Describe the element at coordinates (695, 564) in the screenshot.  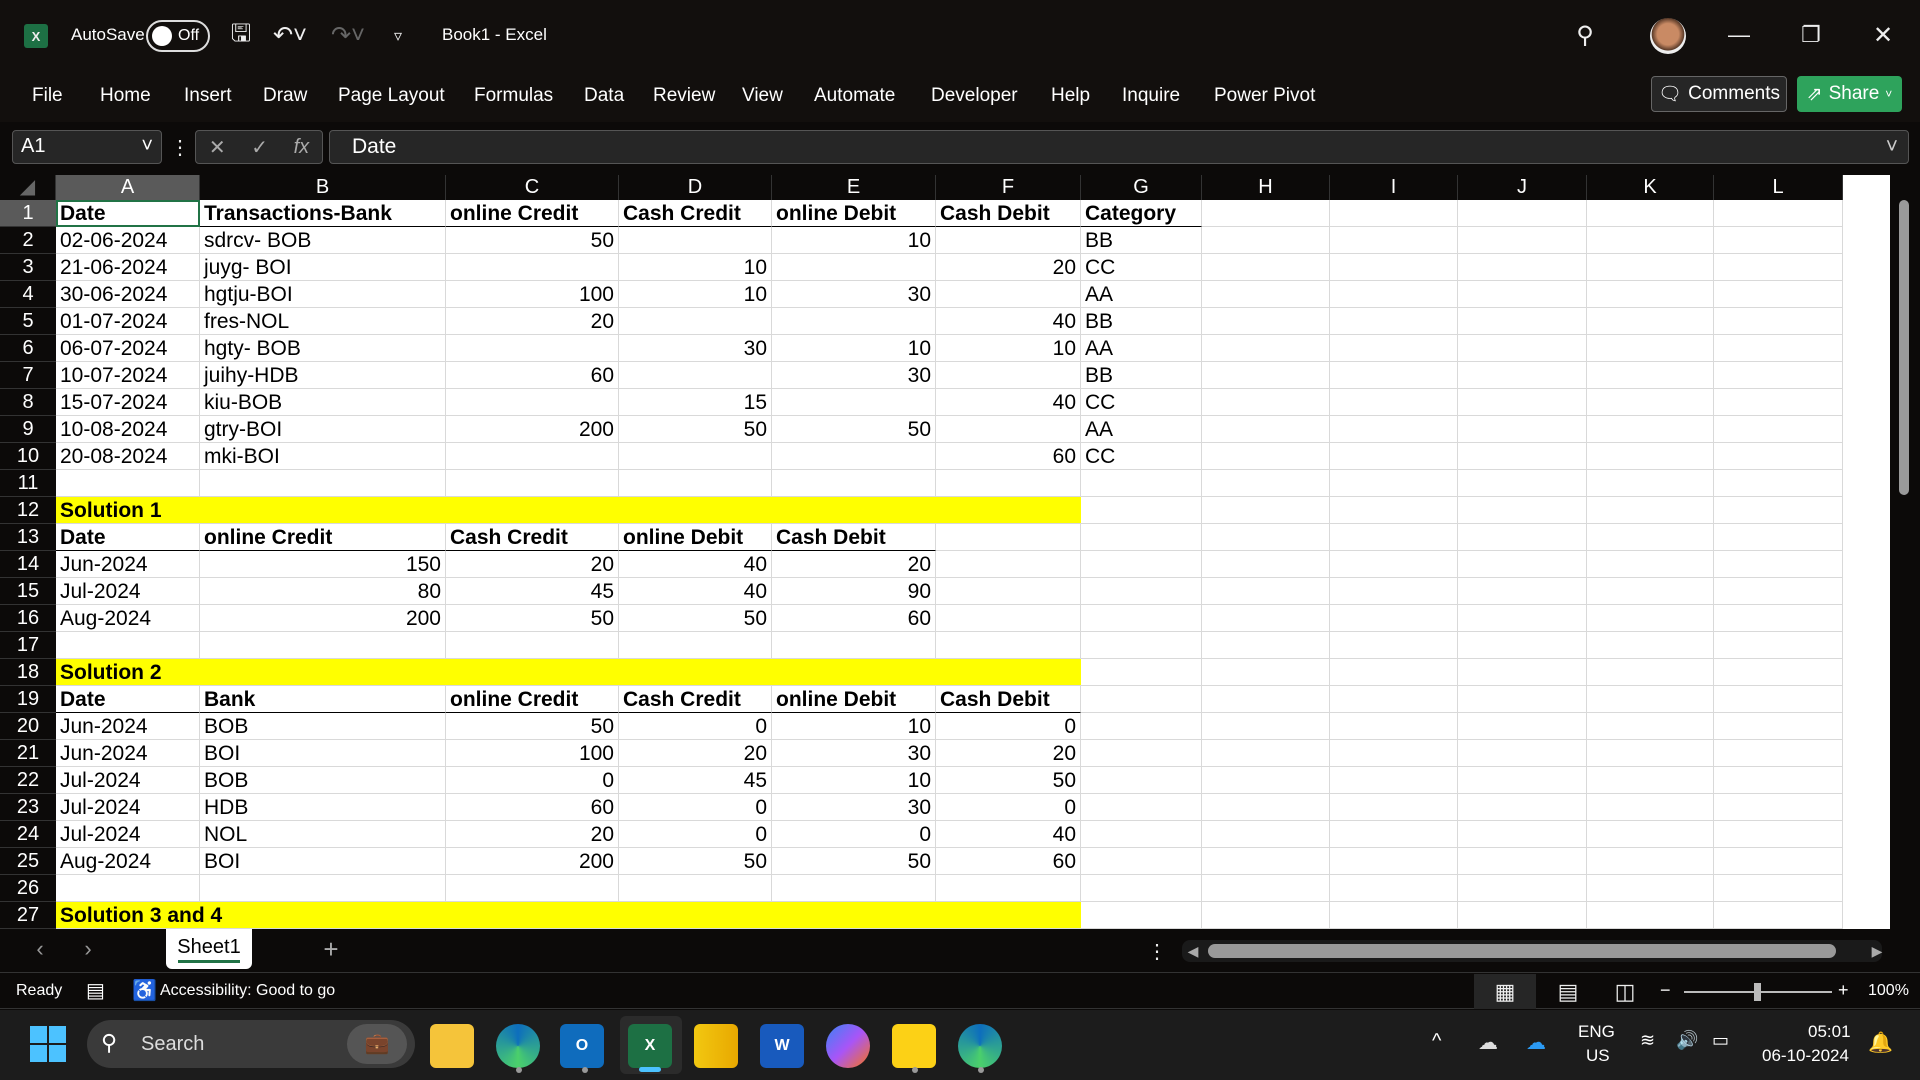
I see `cell: 40` at that location.